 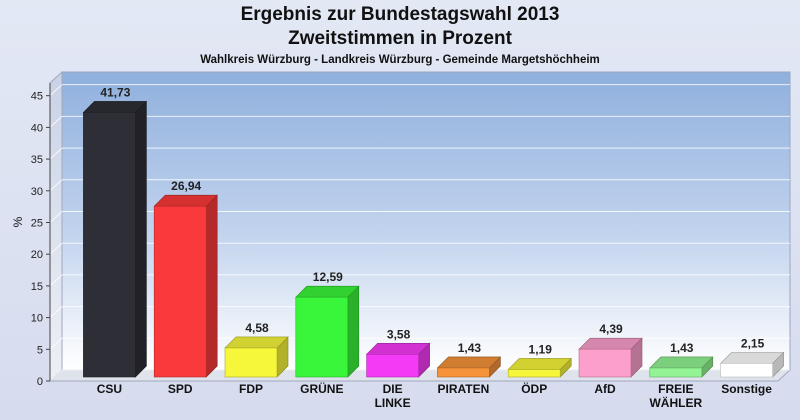 What do you see at coordinates (115, 92) in the screenshot?
I see `value-label: 41,73` at bounding box center [115, 92].